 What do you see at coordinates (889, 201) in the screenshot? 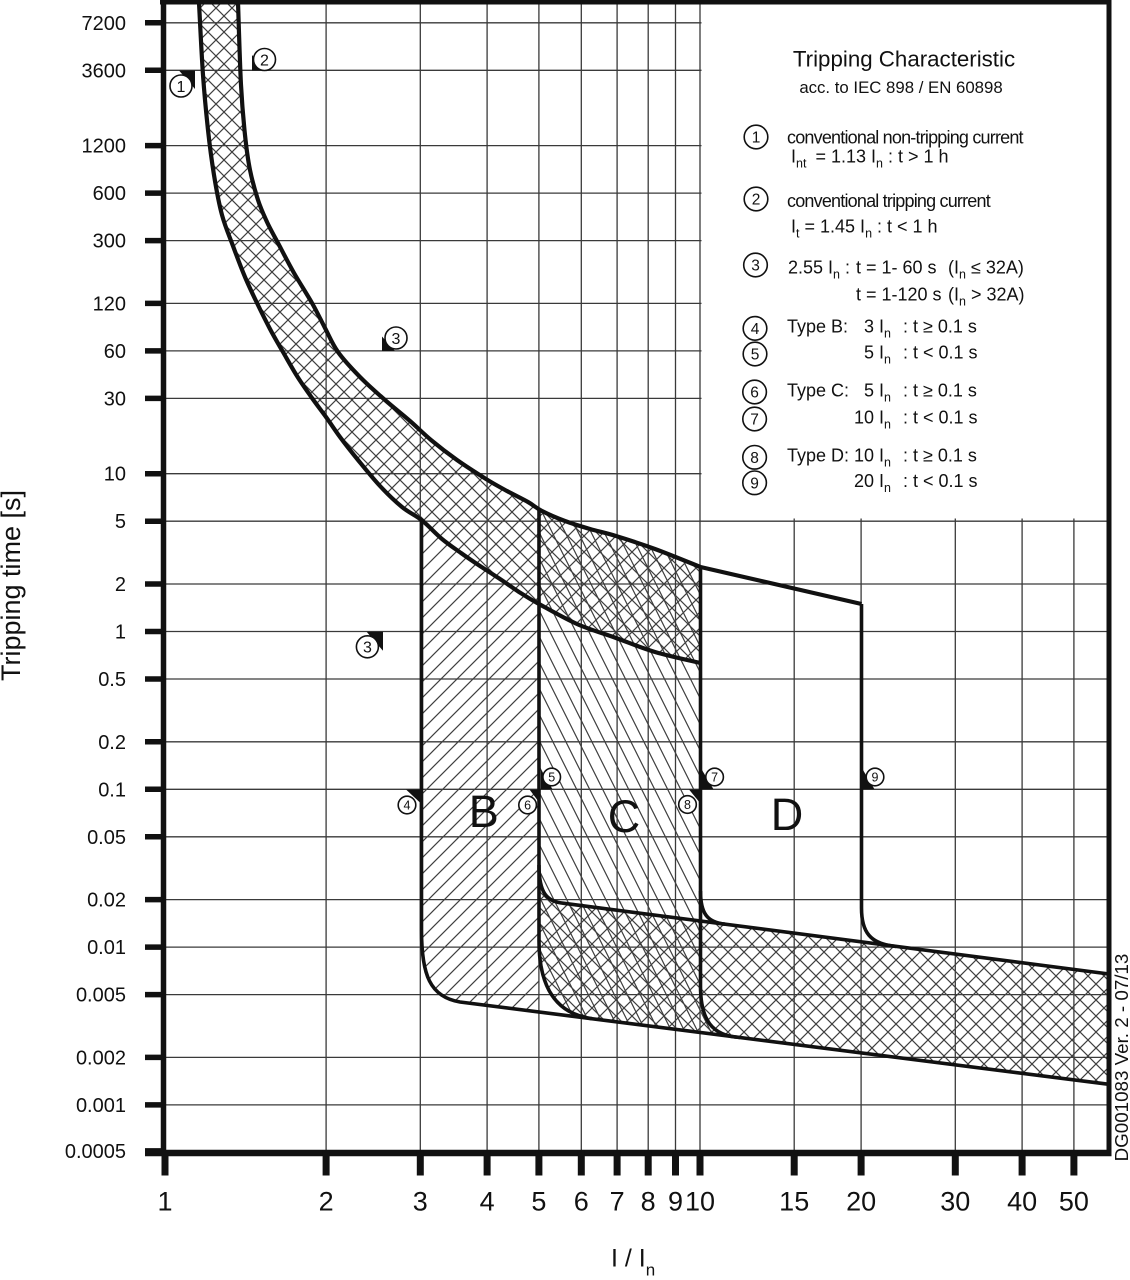
I see `svg-text: conventional tripping current` at bounding box center [889, 201].